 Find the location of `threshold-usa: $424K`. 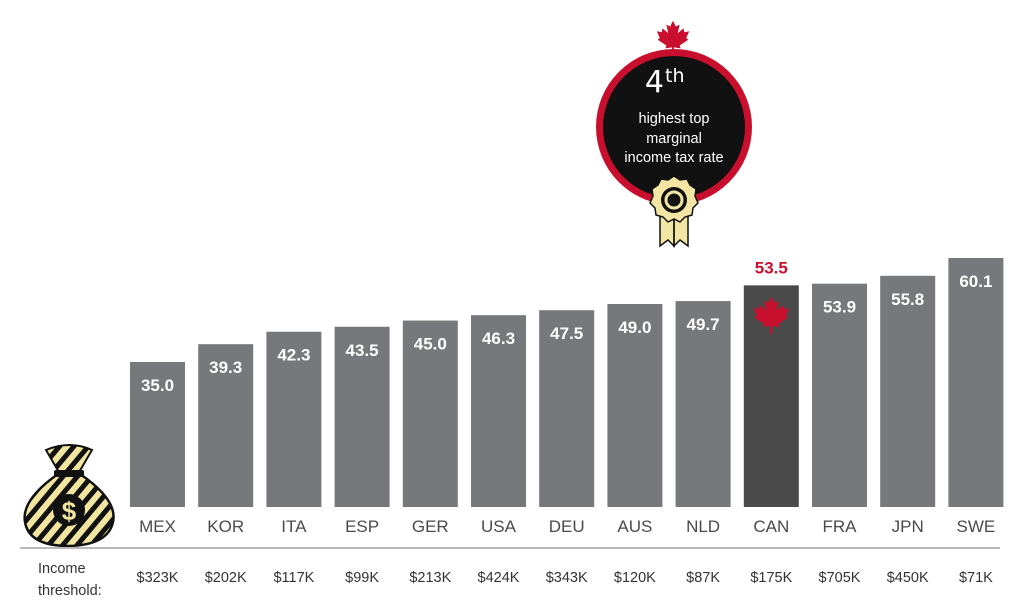

threshold-usa: $424K is located at coordinates (499, 578).